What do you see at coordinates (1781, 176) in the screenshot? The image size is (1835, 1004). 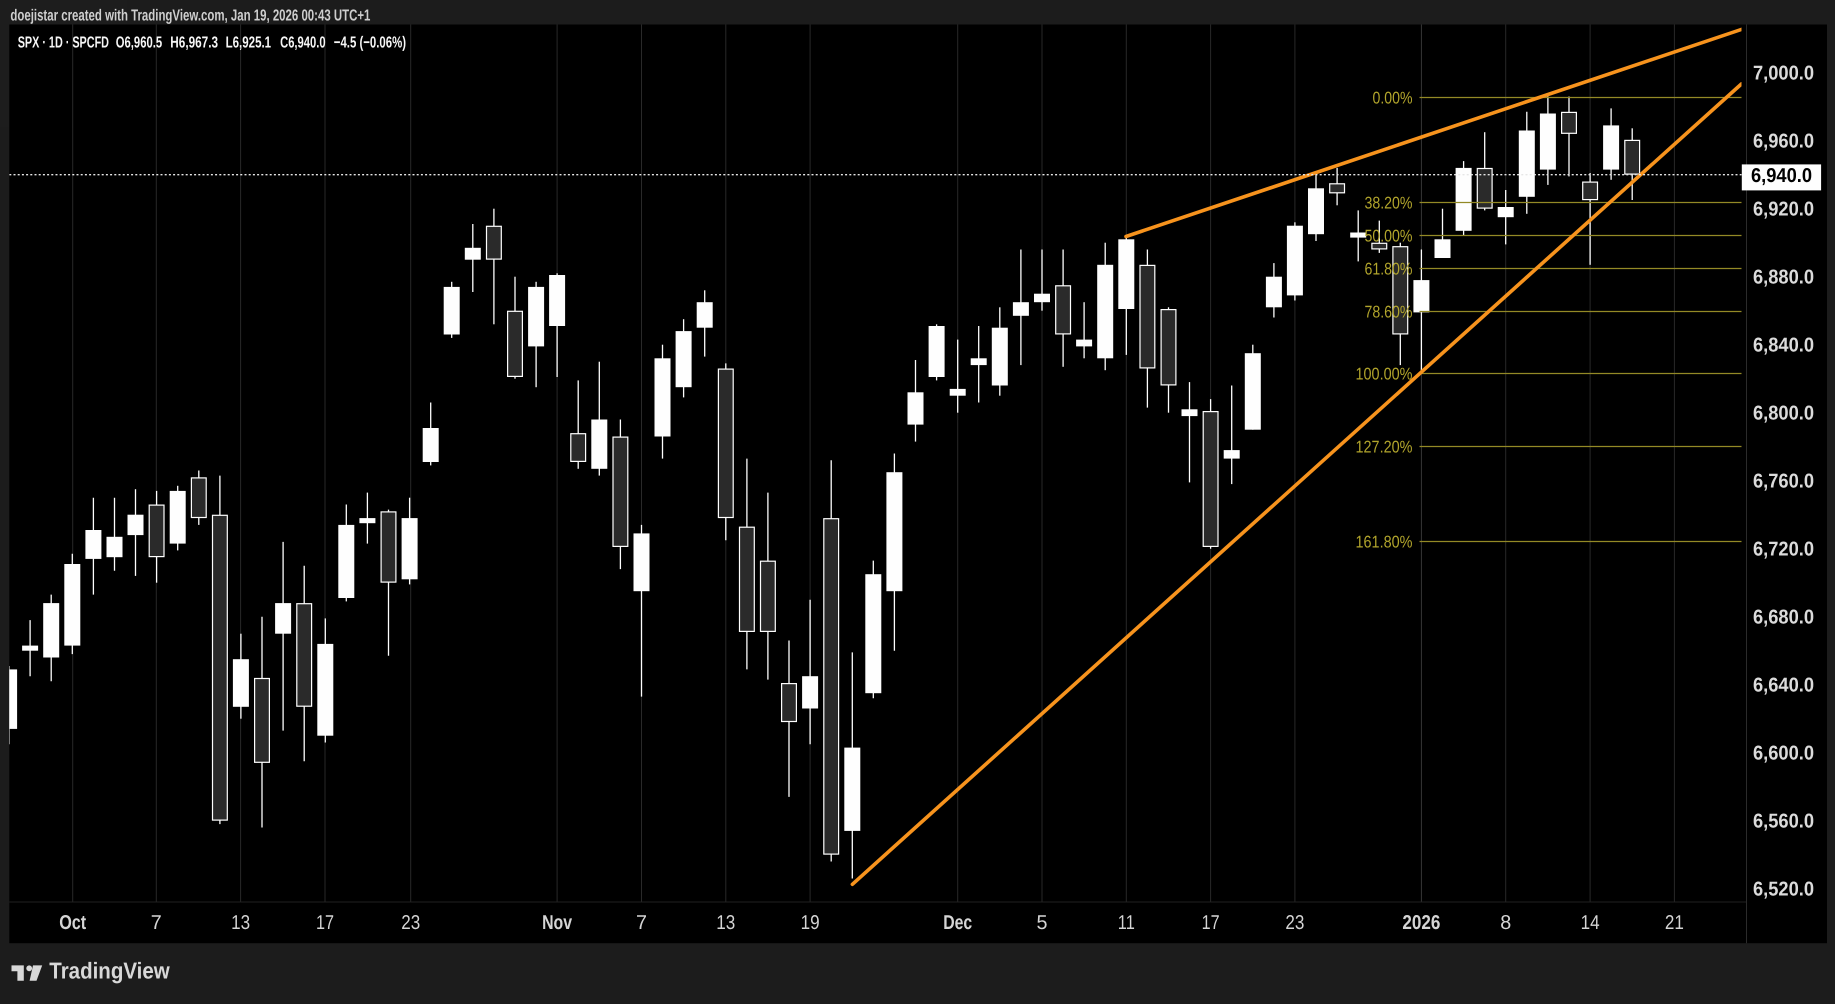 I see `svg-text: 6,940.0` at bounding box center [1781, 176].